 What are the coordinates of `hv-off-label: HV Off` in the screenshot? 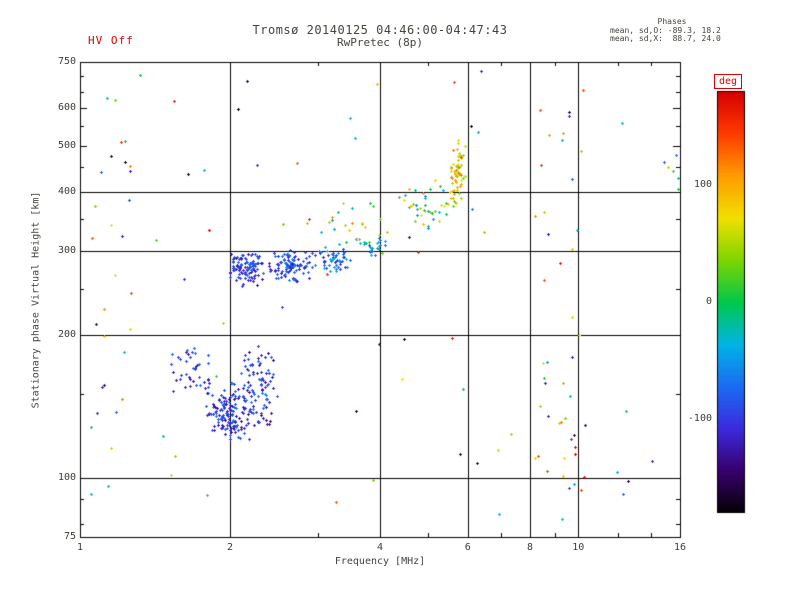 It's located at (111, 40).